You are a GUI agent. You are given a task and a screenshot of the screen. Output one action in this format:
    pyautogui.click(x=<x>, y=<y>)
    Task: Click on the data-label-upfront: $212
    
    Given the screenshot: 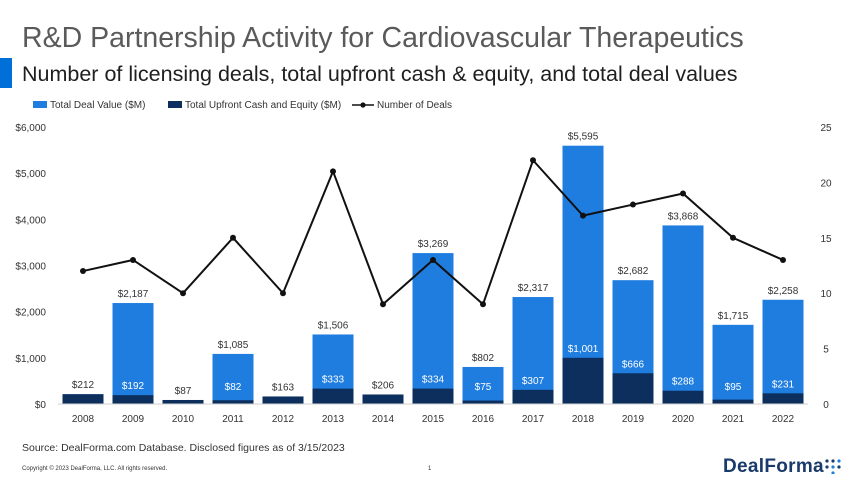 What is the action you would take?
    pyautogui.click(x=83, y=385)
    